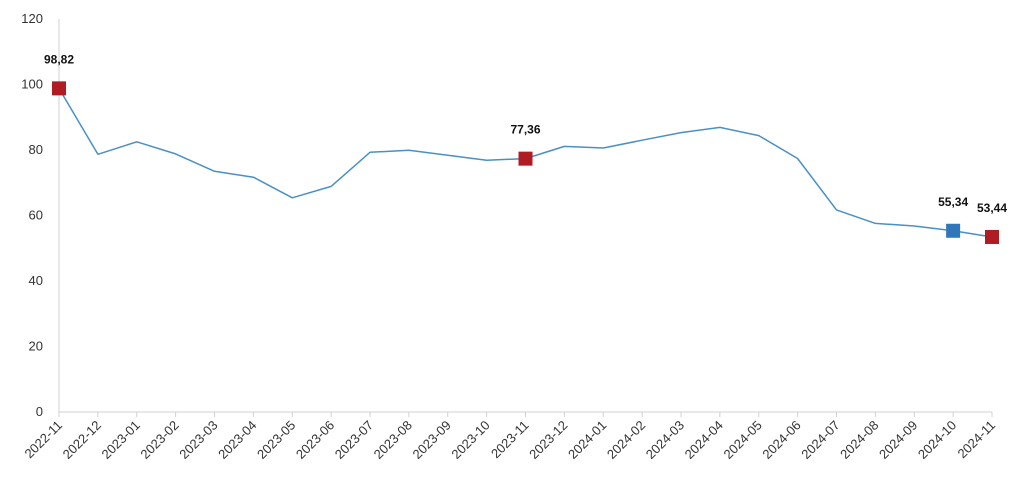 The width and height of the screenshot is (1024, 501). I want to click on x-tick-label: 2023-03, so click(198, 440).